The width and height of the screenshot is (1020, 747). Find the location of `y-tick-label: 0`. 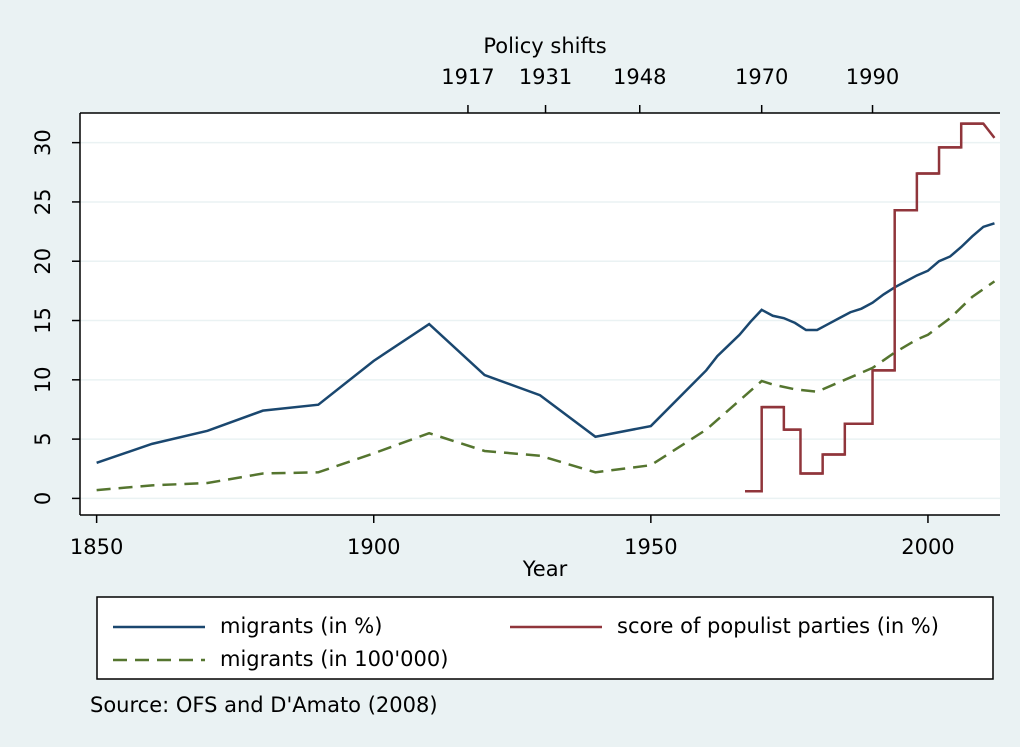

y-tick-label: 0 is located at coordinates (43, 498).